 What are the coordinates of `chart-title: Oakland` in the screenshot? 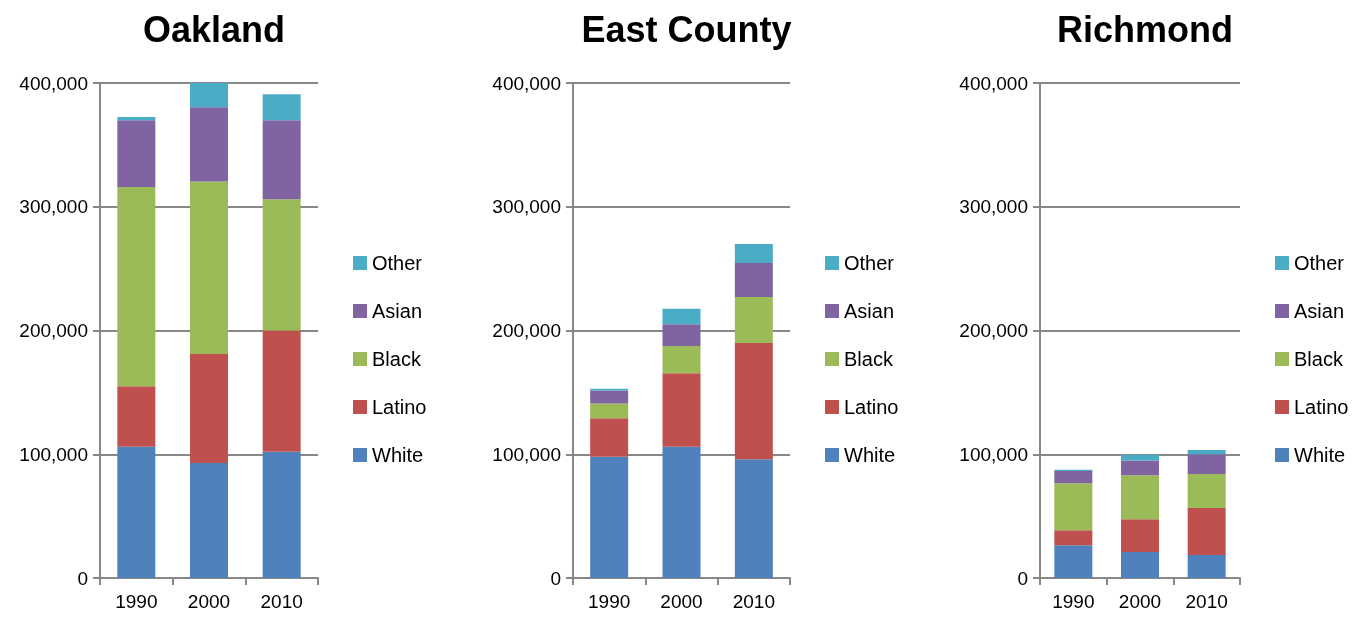 It's located at (214, 29).